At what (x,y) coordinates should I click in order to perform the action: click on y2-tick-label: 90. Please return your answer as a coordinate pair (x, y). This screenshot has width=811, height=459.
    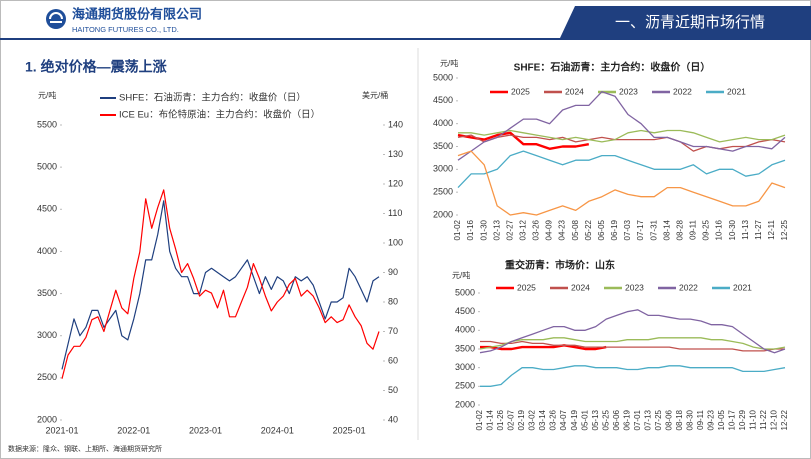
    Looking at the image, I should click on (393, 272).